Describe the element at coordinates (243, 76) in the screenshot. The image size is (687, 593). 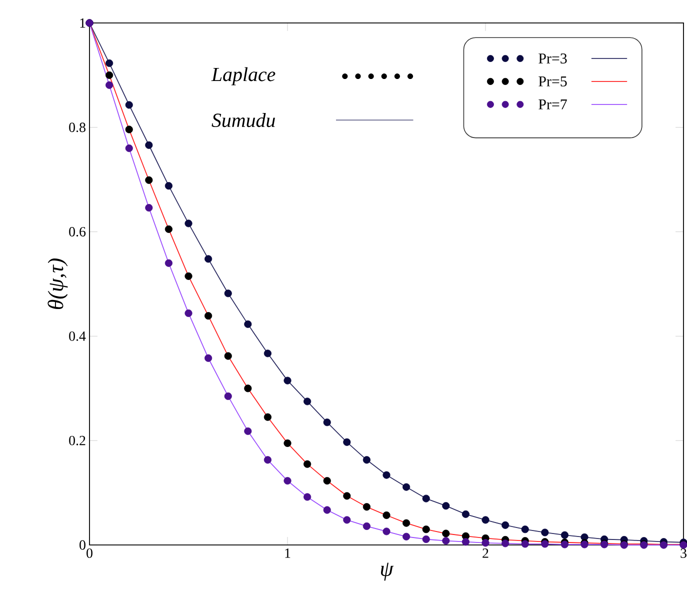
I see `annotation: Laplace` at that location.